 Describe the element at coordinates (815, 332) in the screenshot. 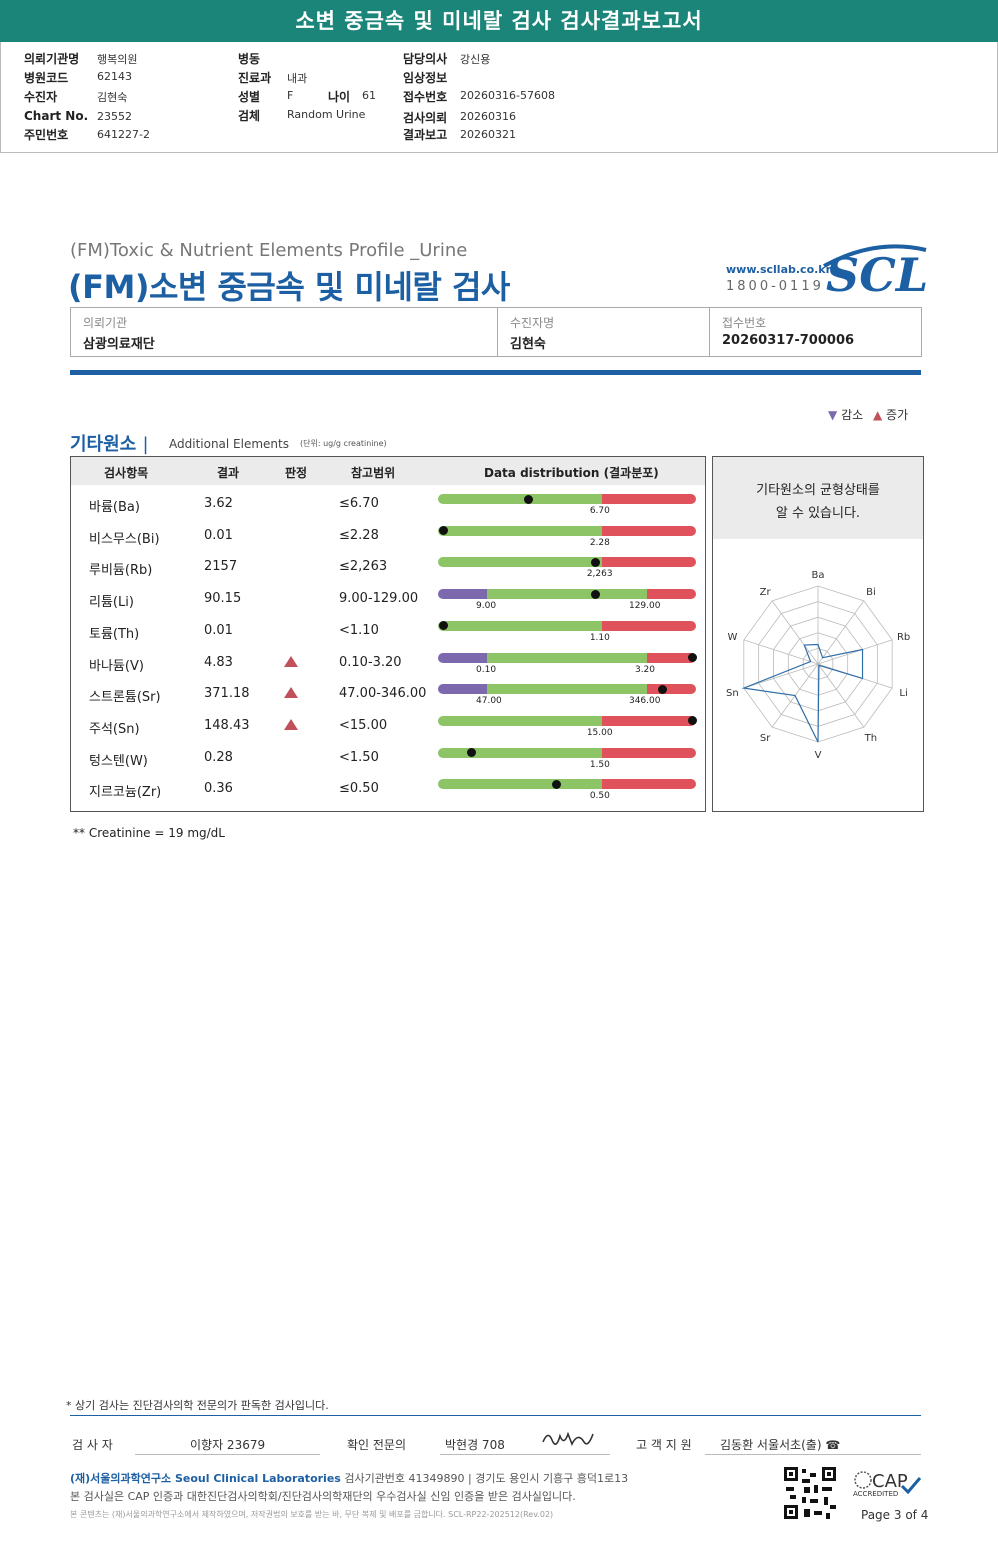

I see `info-cell: 접수번호 20260317-700006` at that location.